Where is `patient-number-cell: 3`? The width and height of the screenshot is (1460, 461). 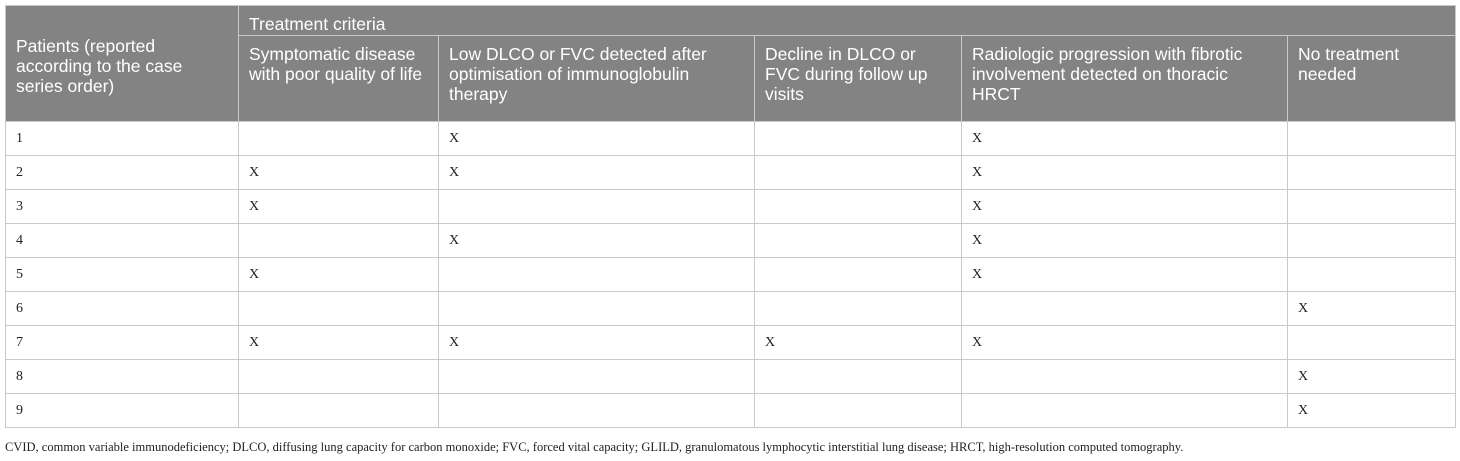 patient-number-cell: 3 is located at coordinates (122, 206).